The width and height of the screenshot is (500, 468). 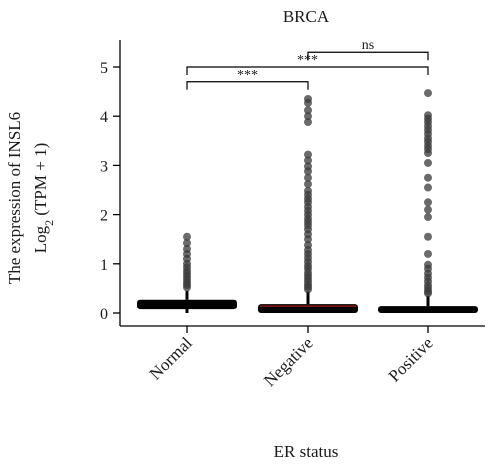 I want to click on x-tick-label: Normal, so click(x=171, y=358).